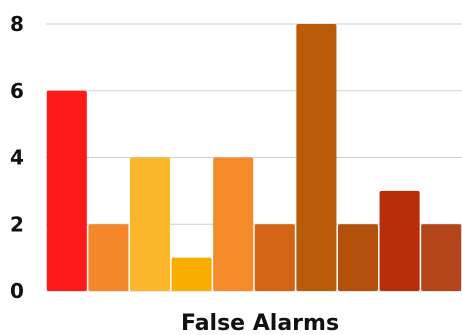 The height and width of the screenshot is (335, 462). I want to click on y-tick-label-2: 2, so click(17, 224).